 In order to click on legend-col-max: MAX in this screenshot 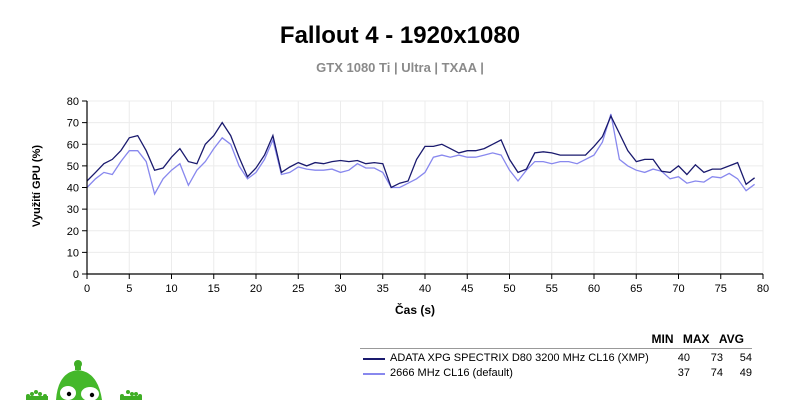, I will do `click(696, 339)`.